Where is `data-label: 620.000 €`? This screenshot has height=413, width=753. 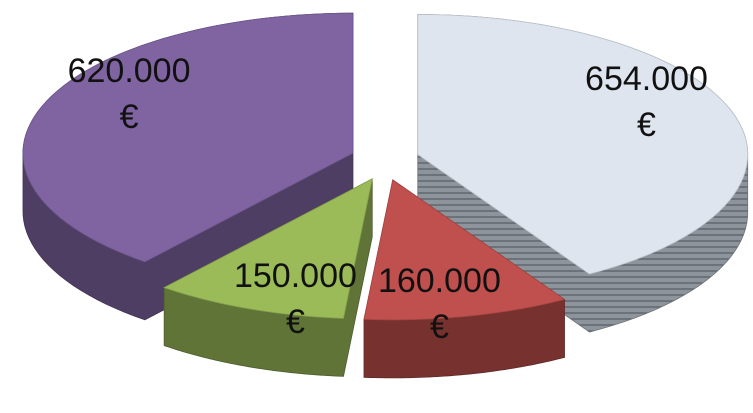
data-label: 620.000 € is located at coordinates (129, 94).